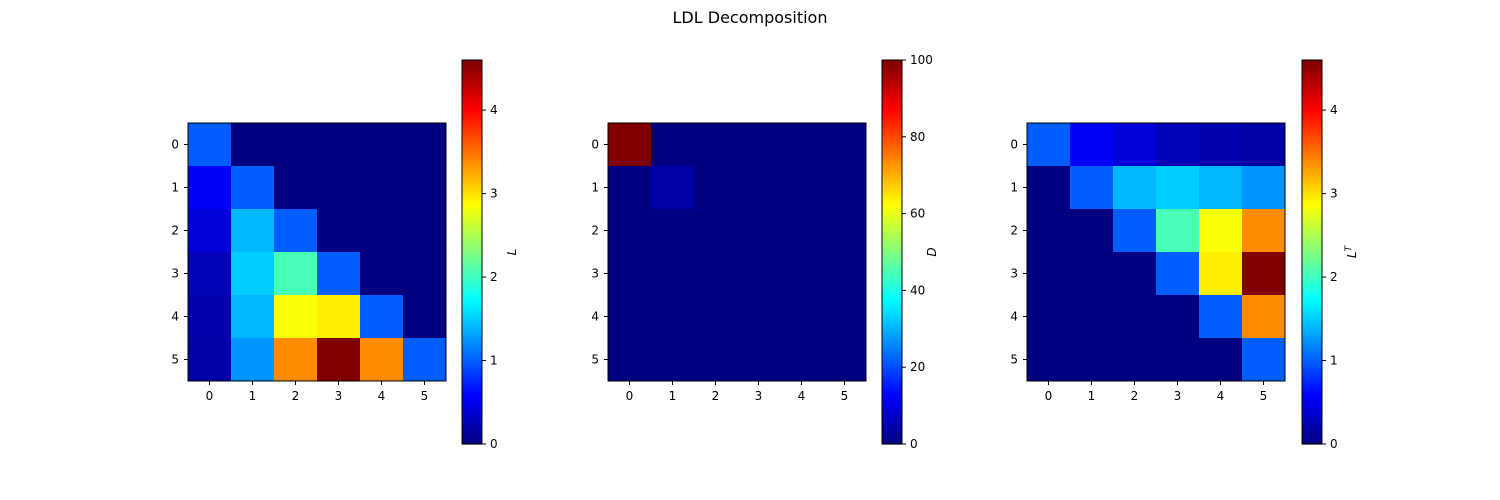 The height and width of the screenshot is (500, 1500). Describe the element at coordinates (253, 396) in the screenshot. I see `x-tick-label: 1` at that location.